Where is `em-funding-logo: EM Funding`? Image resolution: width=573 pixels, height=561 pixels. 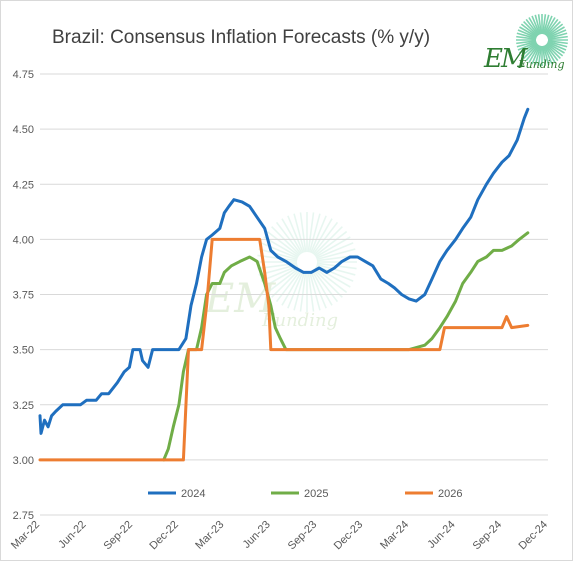 em-funding-logo: EM Funding is located at coordinates (522, 49).